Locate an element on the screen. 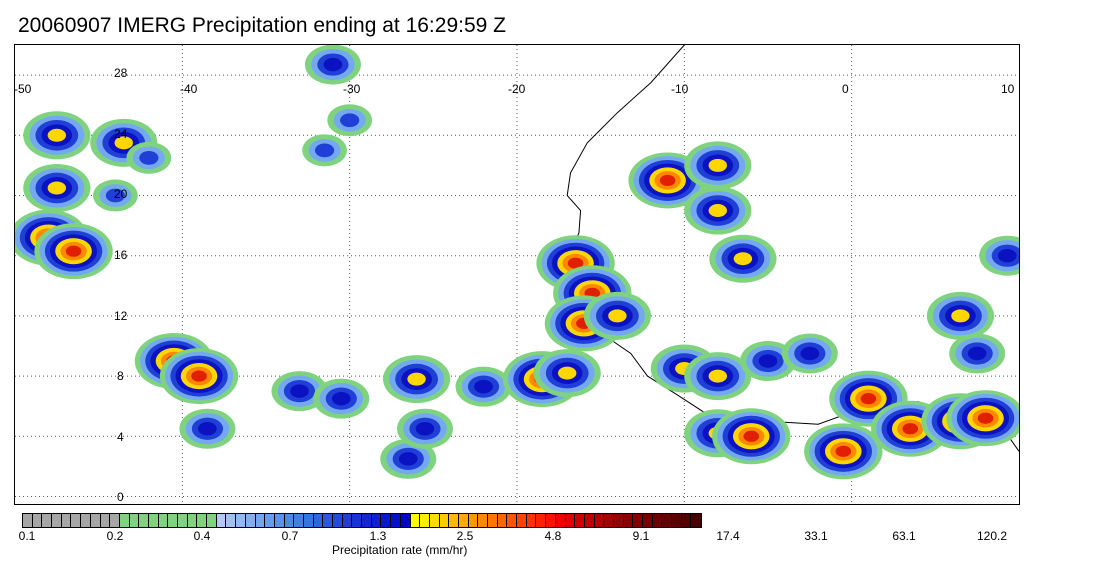  lat-label: 4 is located at coordinates (120, 437).